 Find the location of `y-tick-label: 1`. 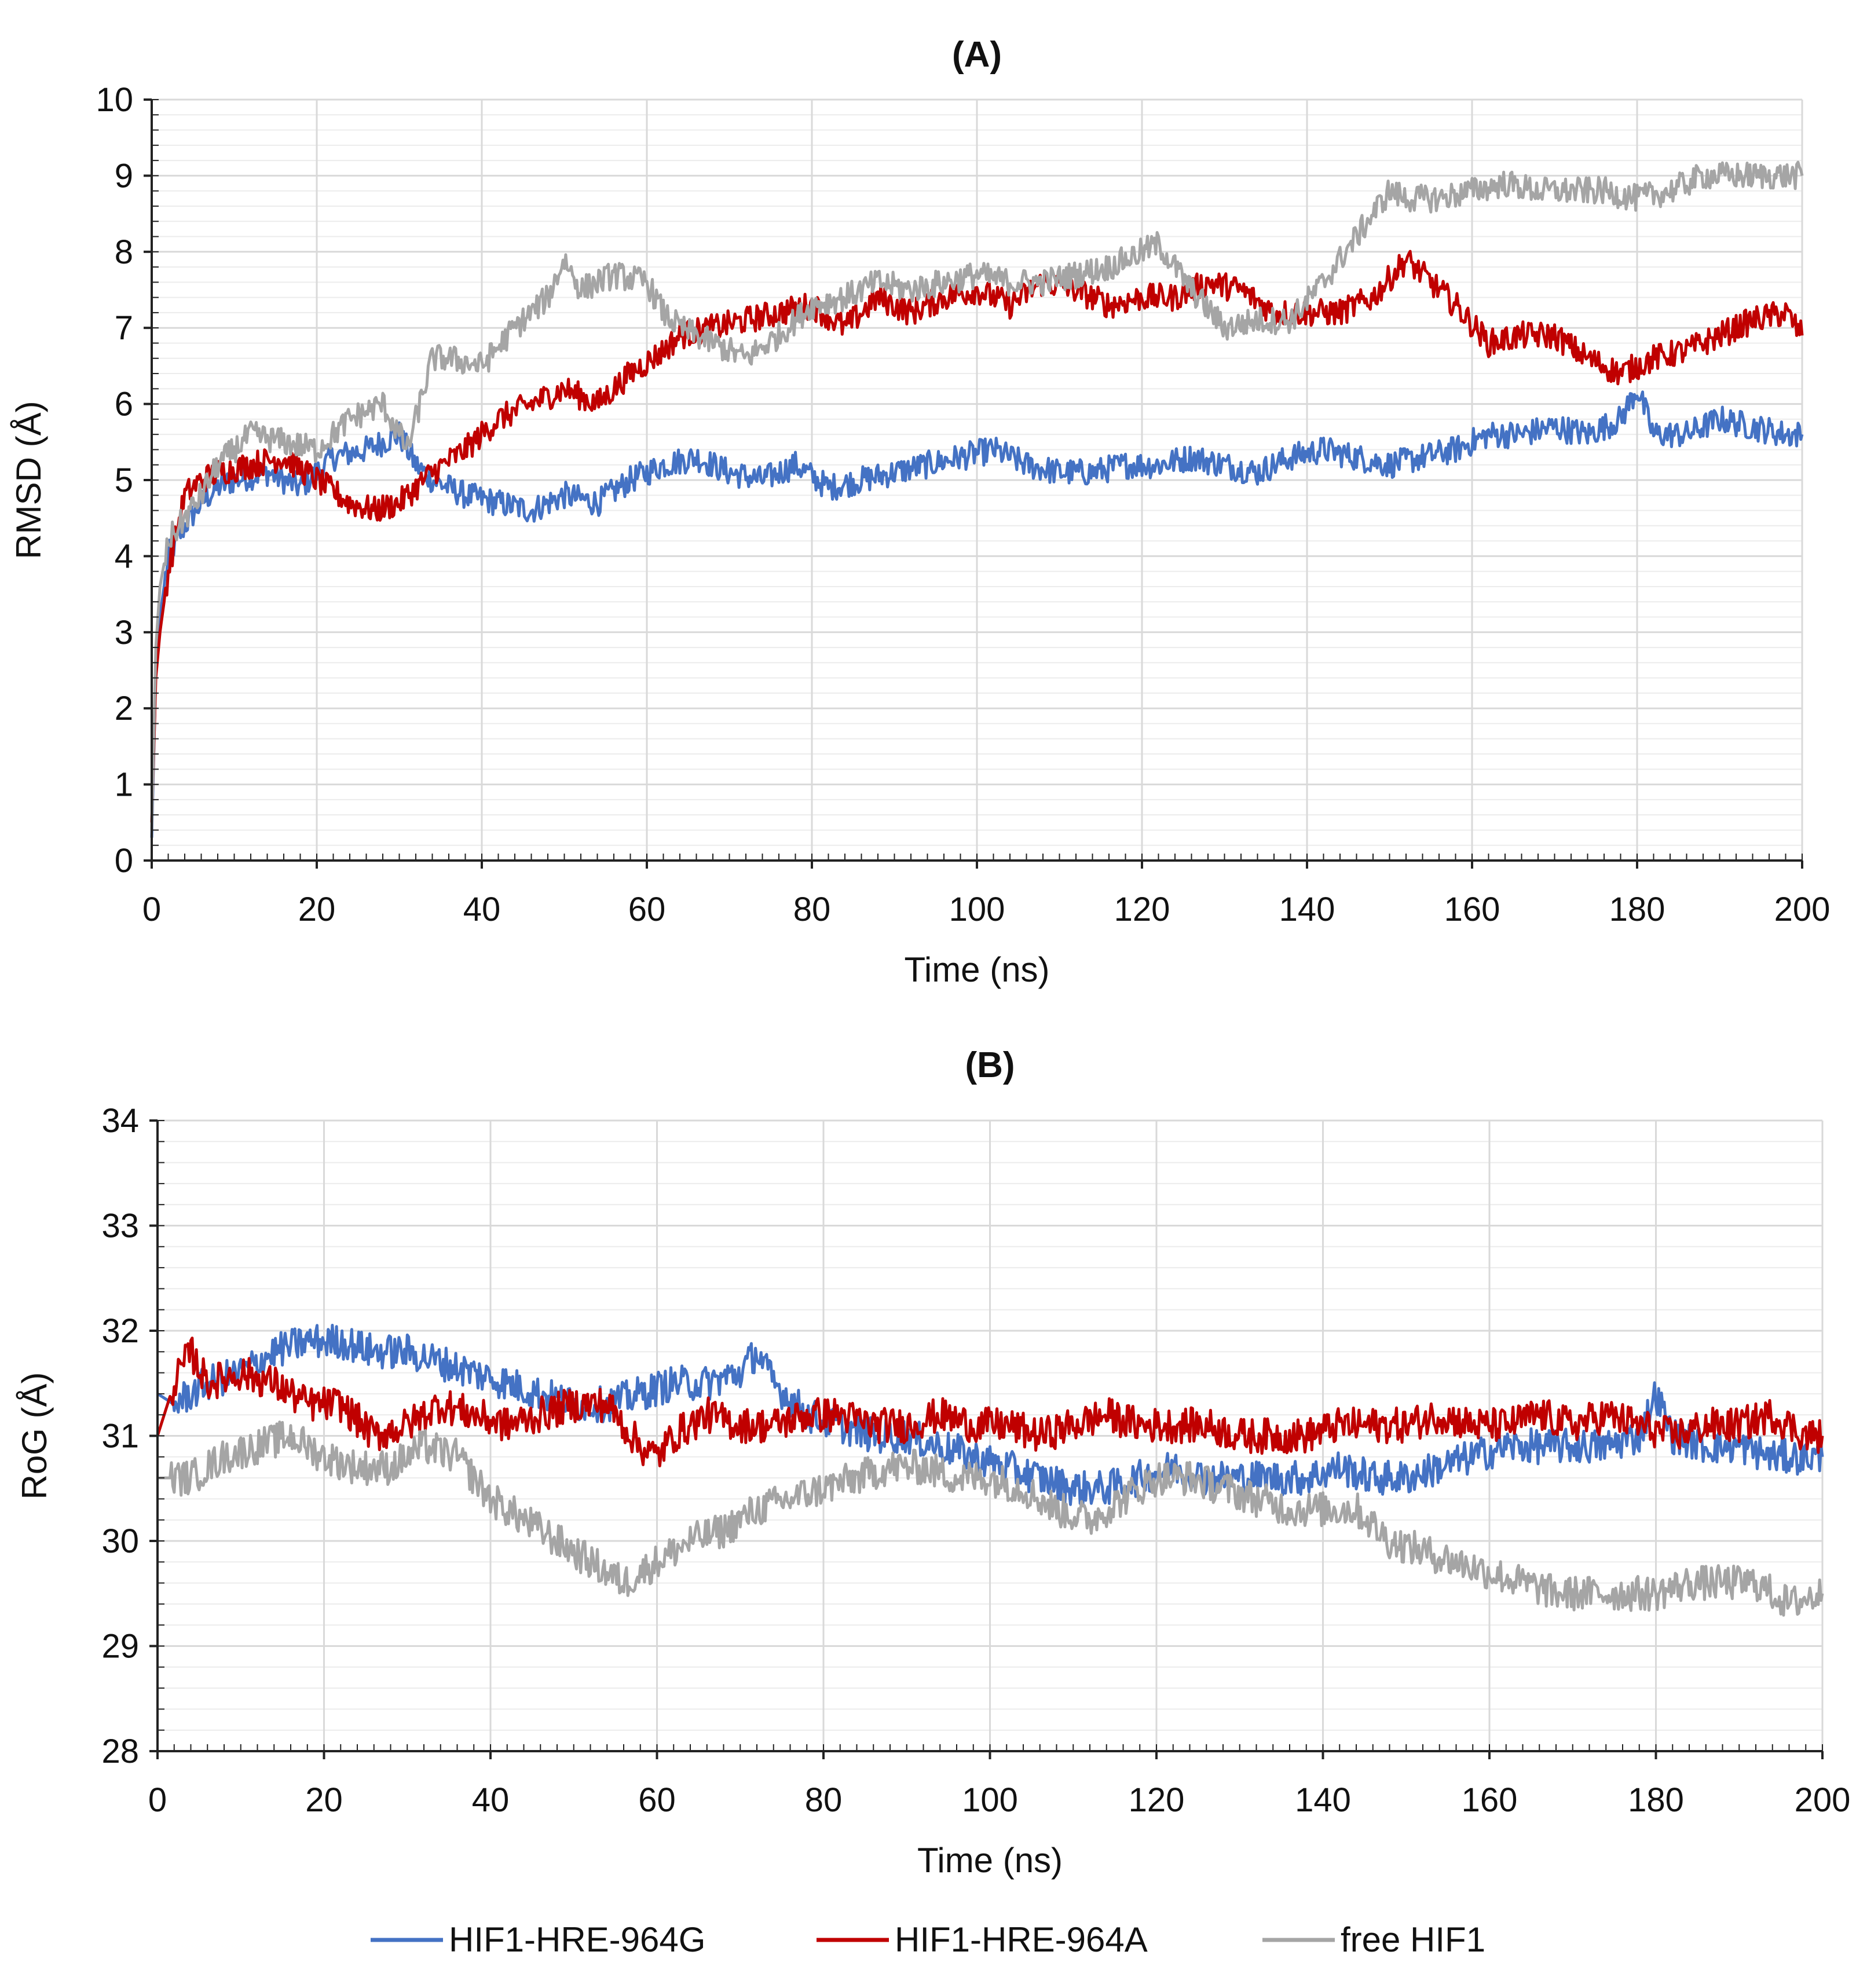

y-tick-label: 1 is located at coordinates (124, 785).